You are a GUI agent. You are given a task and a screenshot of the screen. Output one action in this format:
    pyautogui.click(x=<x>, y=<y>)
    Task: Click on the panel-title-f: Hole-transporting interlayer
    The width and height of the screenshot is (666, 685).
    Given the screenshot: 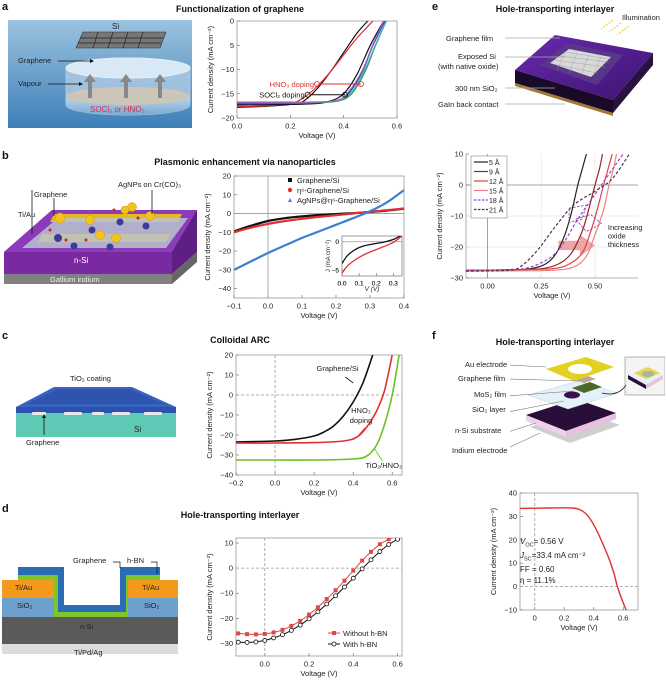 What is the action you would take?
    pyautogui.click(x=555, y=342)
    